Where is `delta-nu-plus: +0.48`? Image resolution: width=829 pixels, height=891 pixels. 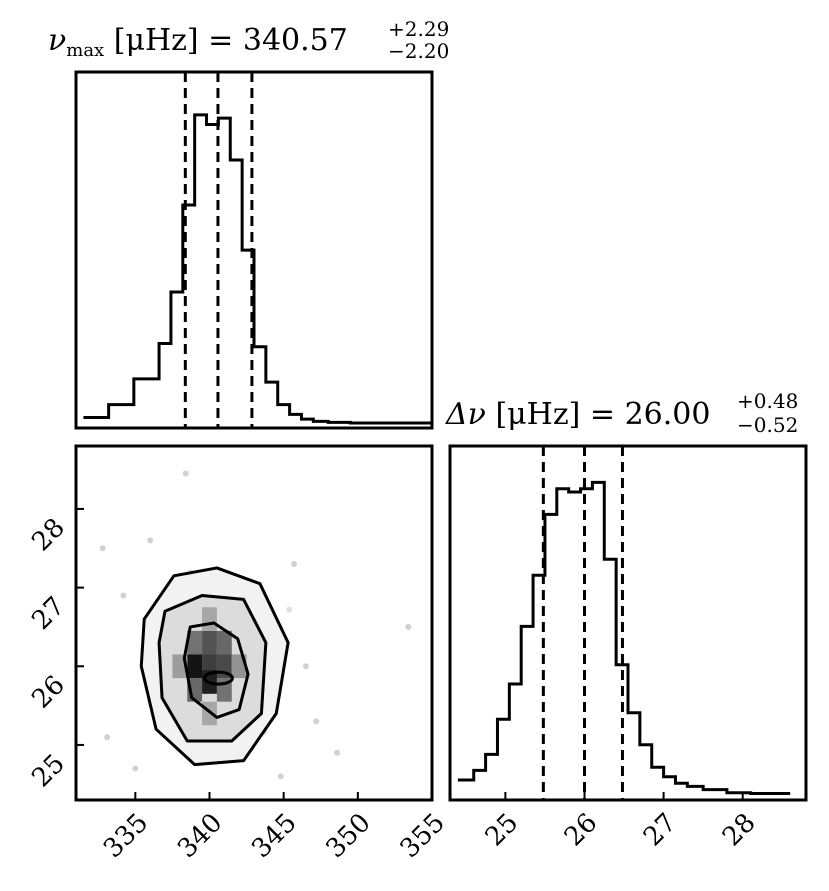
delta-nu-plus: +0.48 is located at coordinates (767, 401).